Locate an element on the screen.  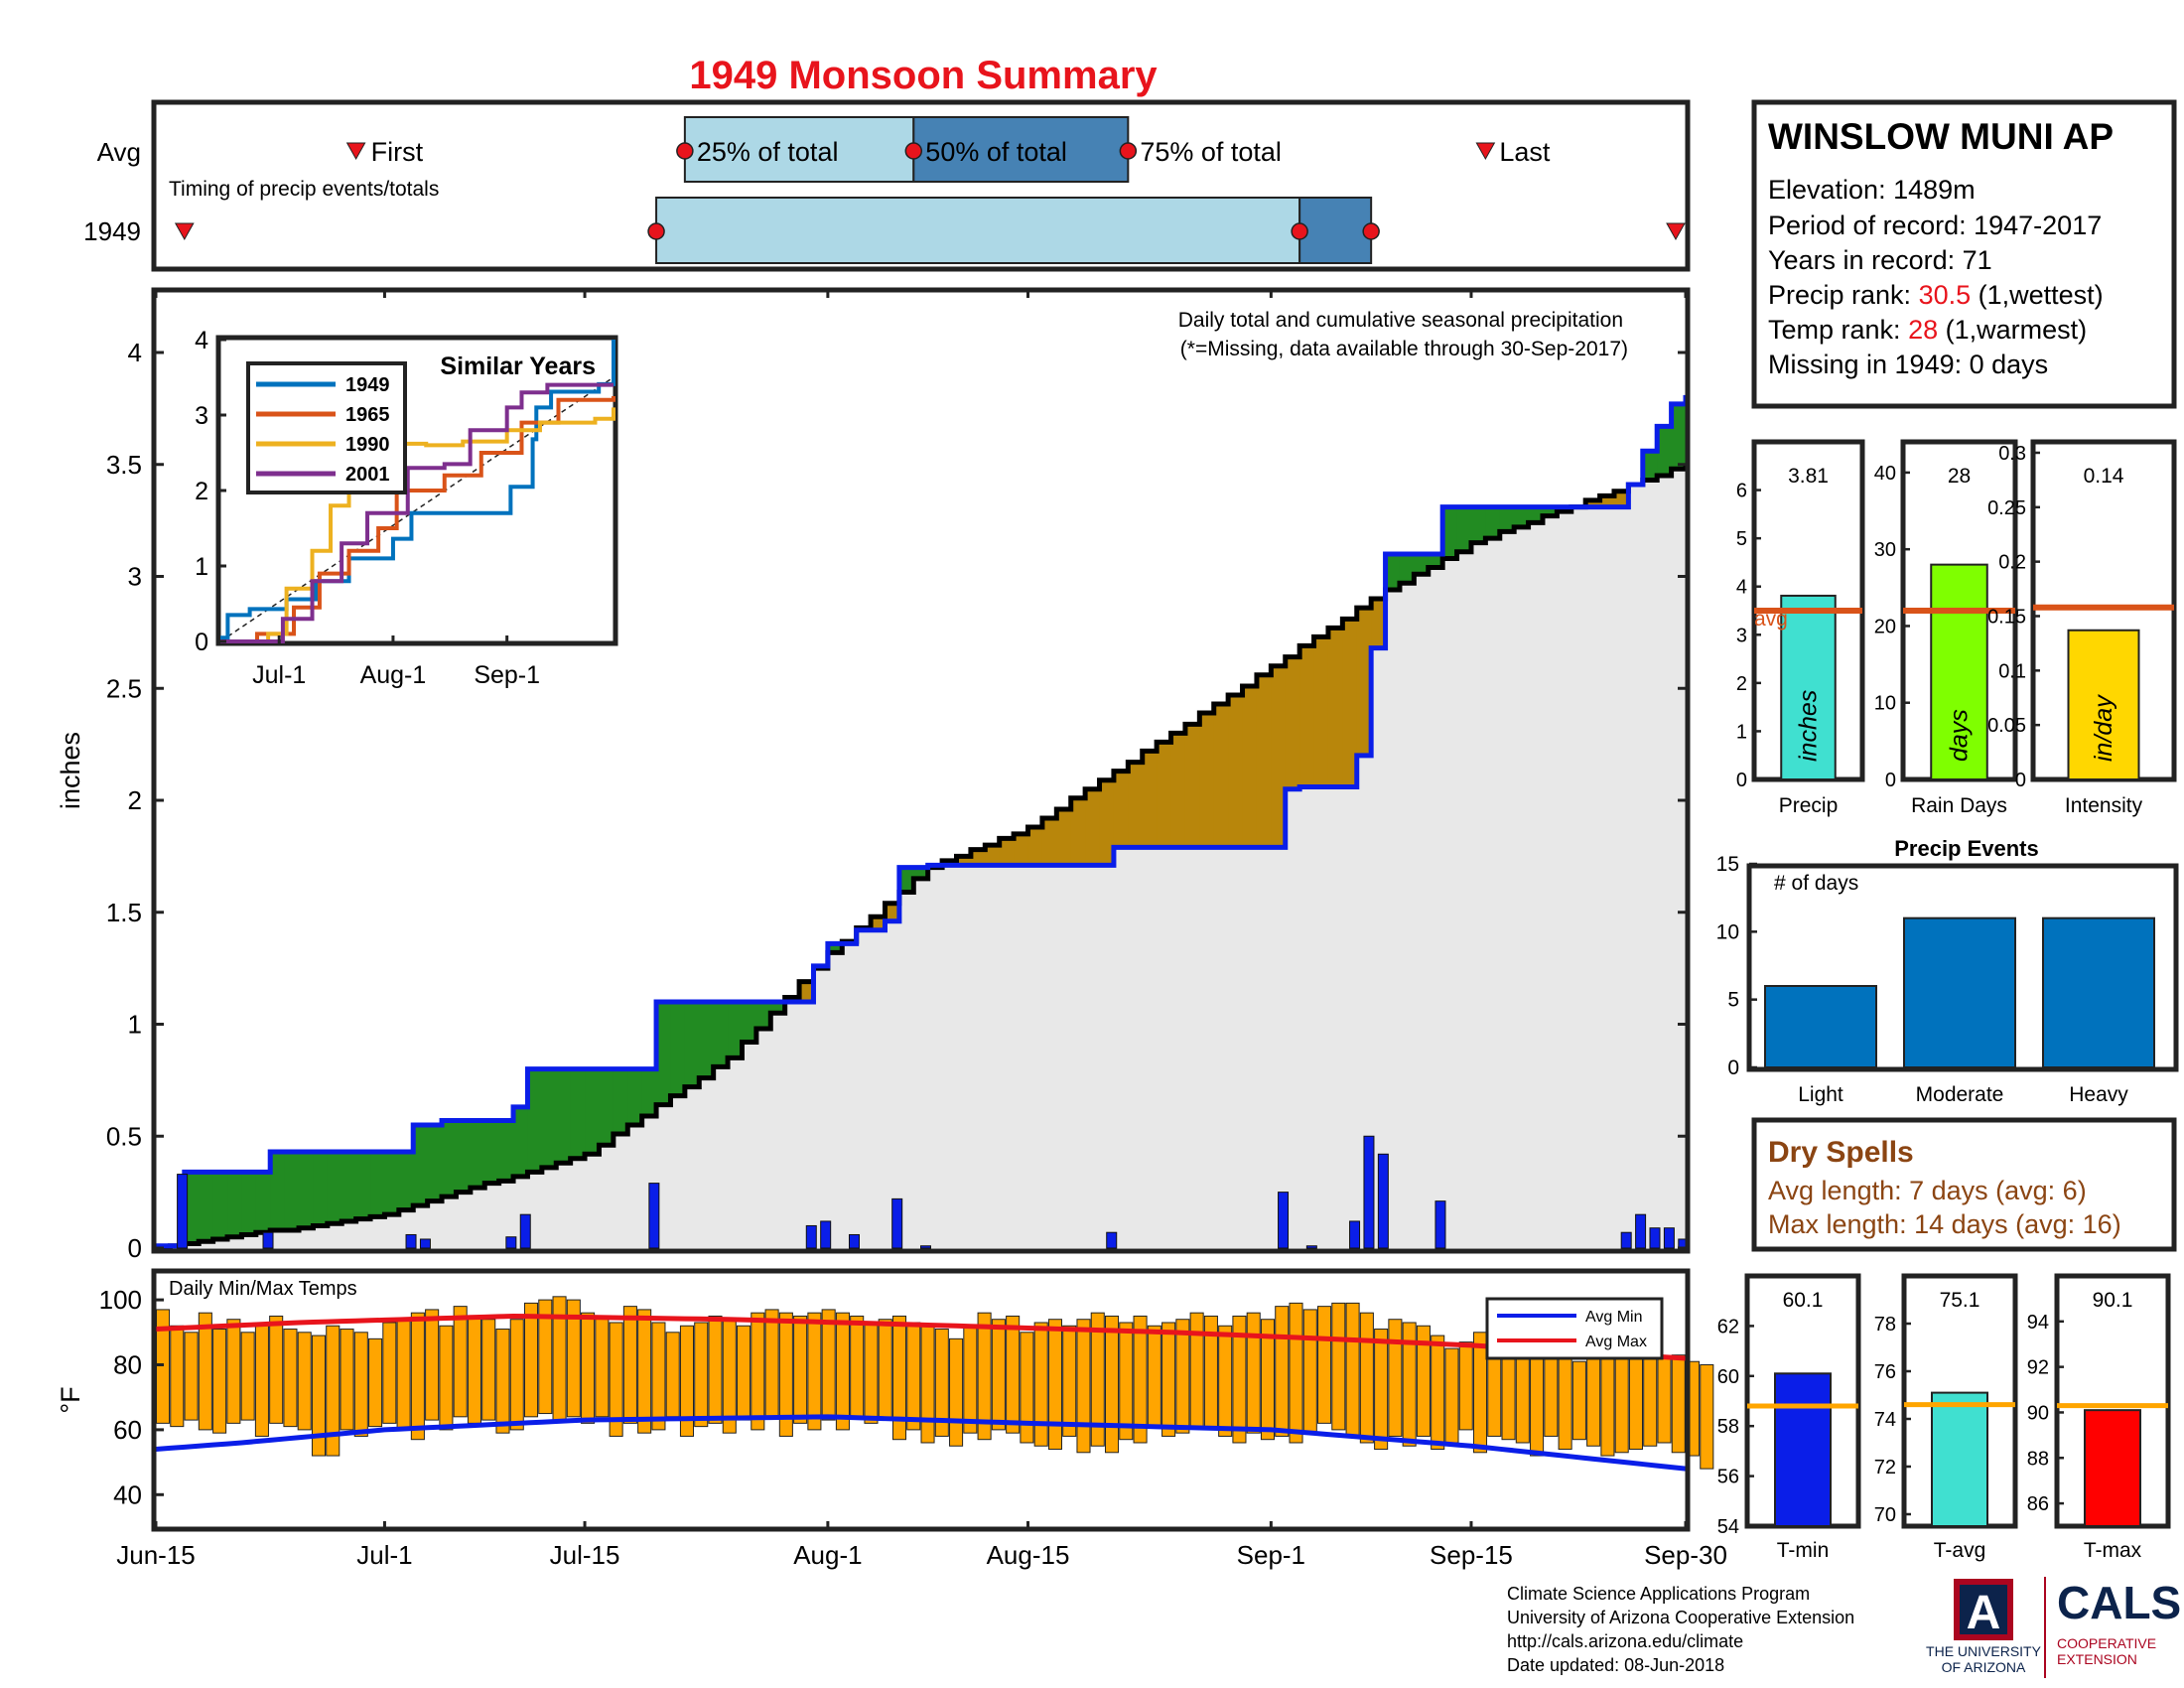
temp-summary-y-tick-label: 94 is located at coordinates (2038, 1323).